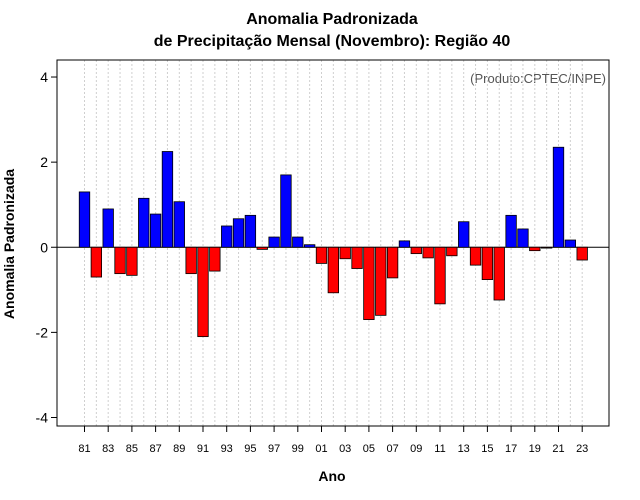  Describe the element at coordinates (84, 449) in the screenshot. I see `x-tick-label: 81` at that location.